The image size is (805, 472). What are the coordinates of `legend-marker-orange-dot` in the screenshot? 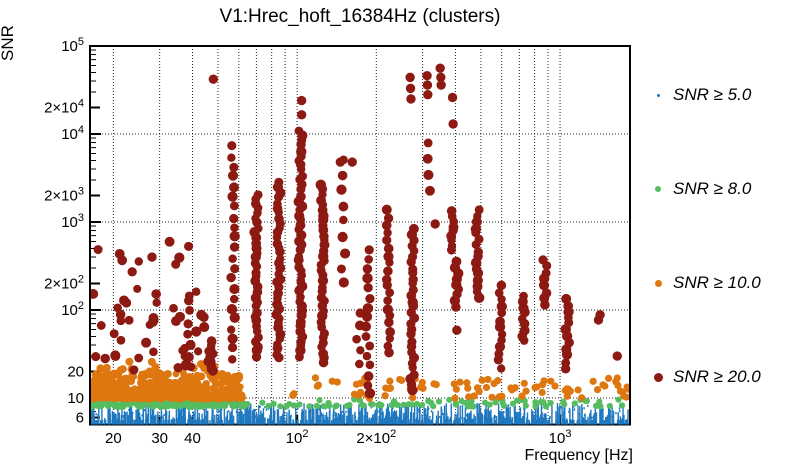 It's located at (658, 283).